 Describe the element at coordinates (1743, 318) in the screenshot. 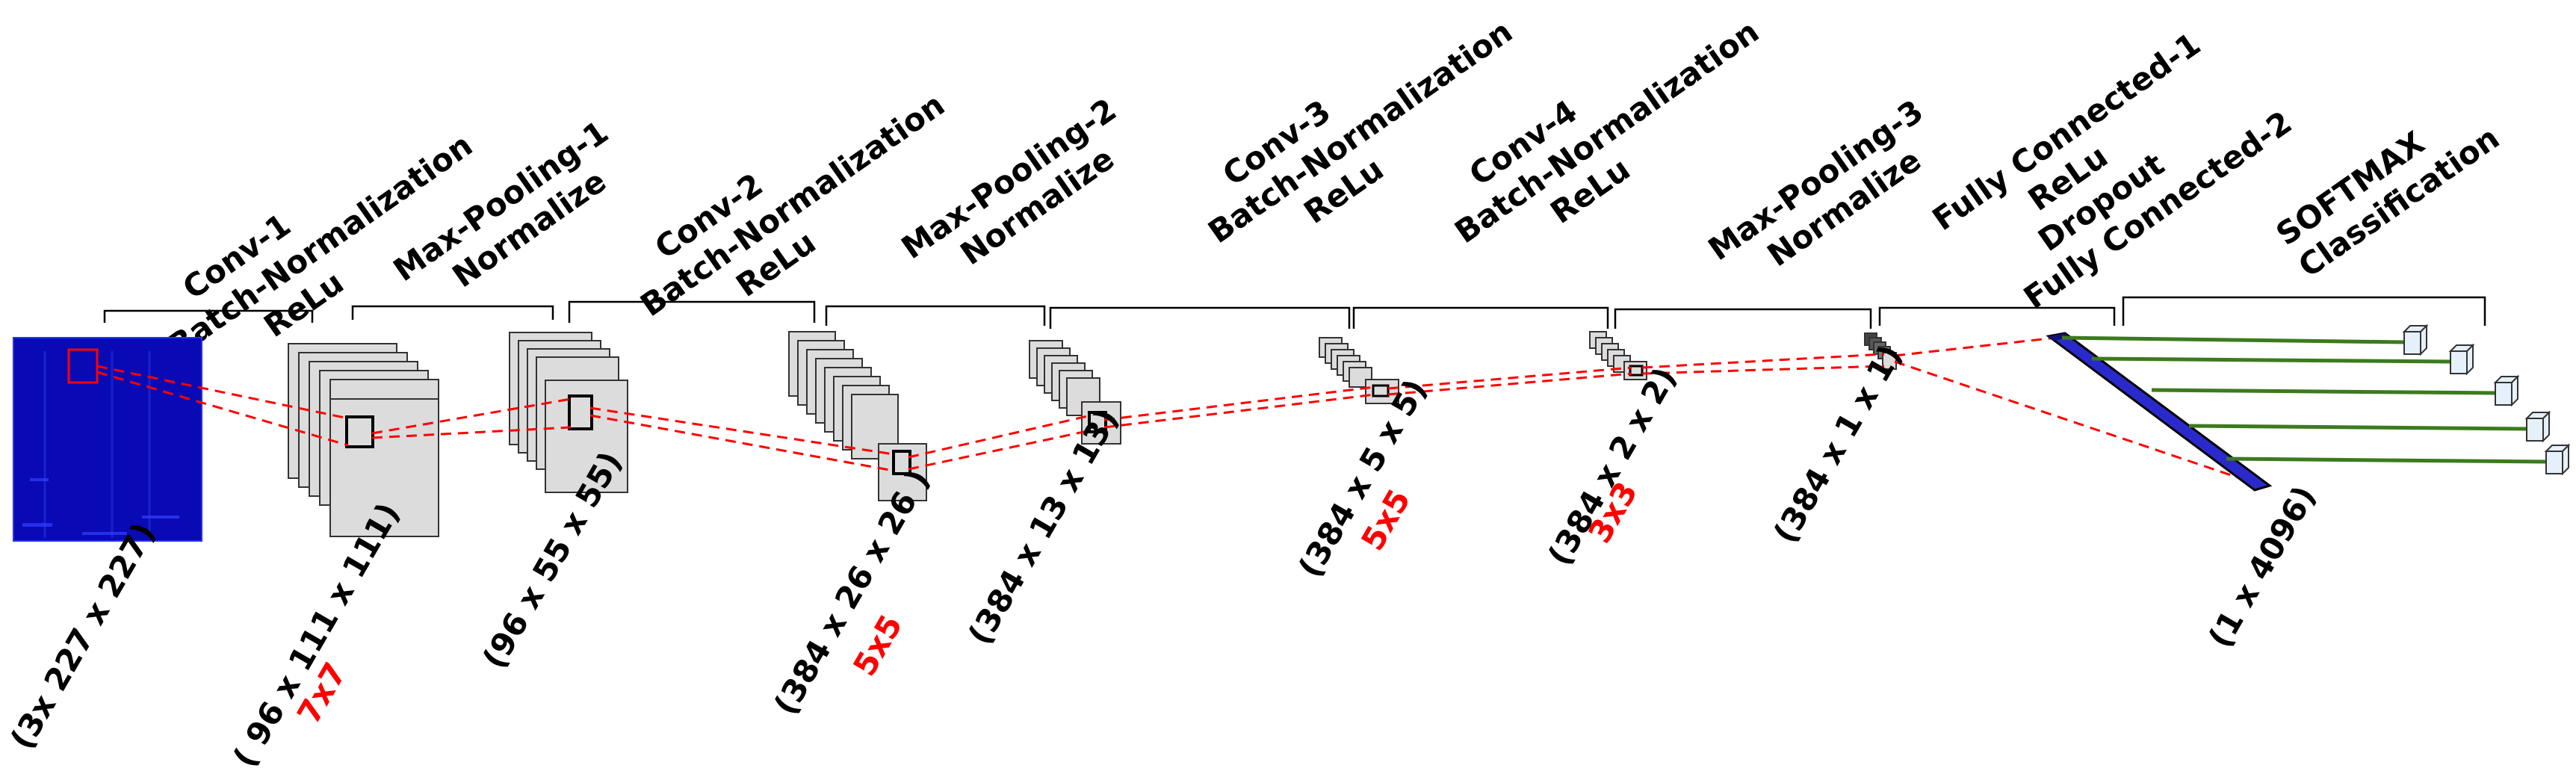

I see `bracket-pool3` at that location.